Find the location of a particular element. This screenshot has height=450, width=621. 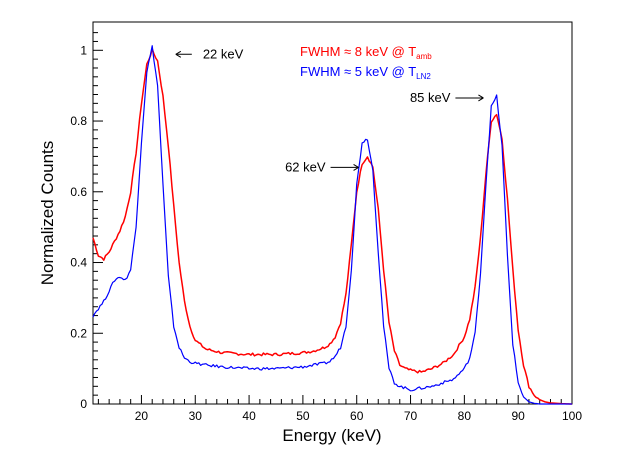

x-tick-label: 50 is located at coordinates (303, 416).